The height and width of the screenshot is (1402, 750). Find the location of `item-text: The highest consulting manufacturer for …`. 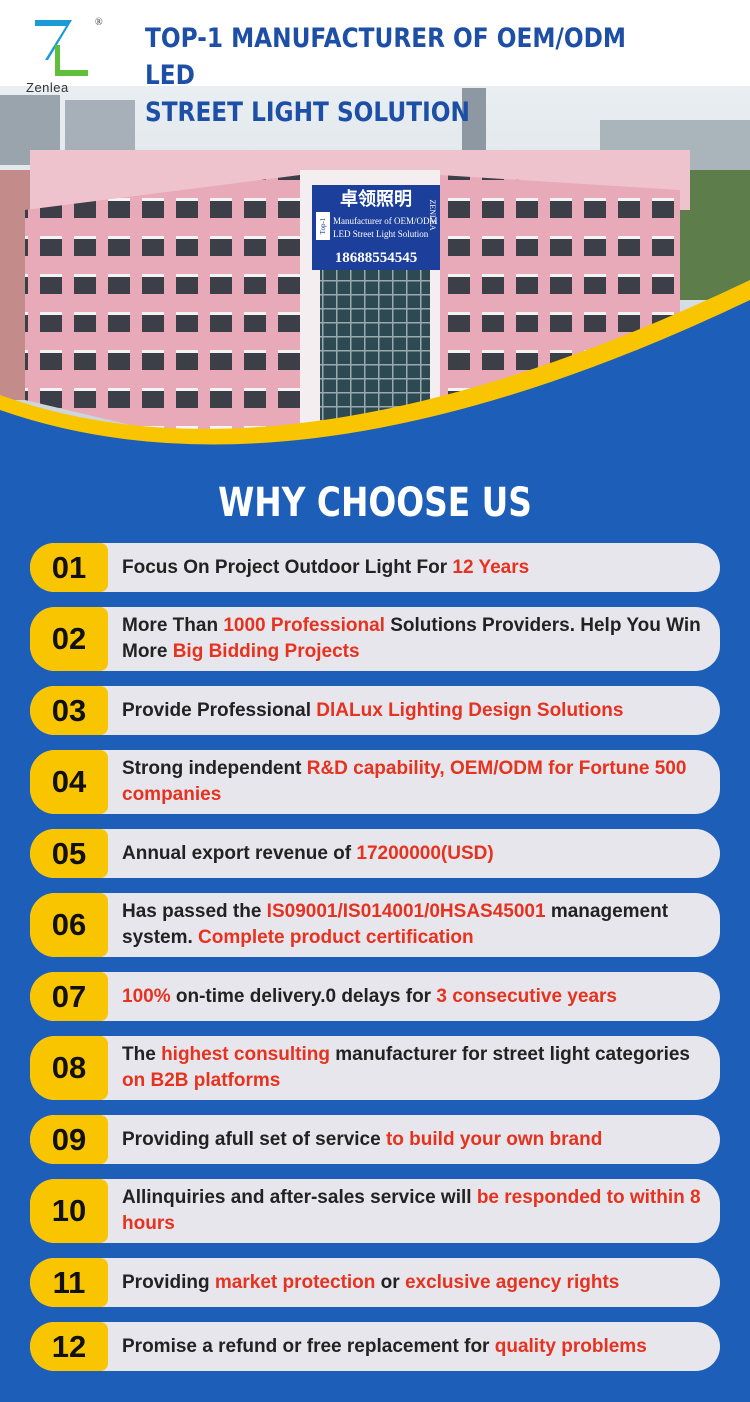

item-text: The highest consulting manufacturer for … is located at coordinates (421, 1068).